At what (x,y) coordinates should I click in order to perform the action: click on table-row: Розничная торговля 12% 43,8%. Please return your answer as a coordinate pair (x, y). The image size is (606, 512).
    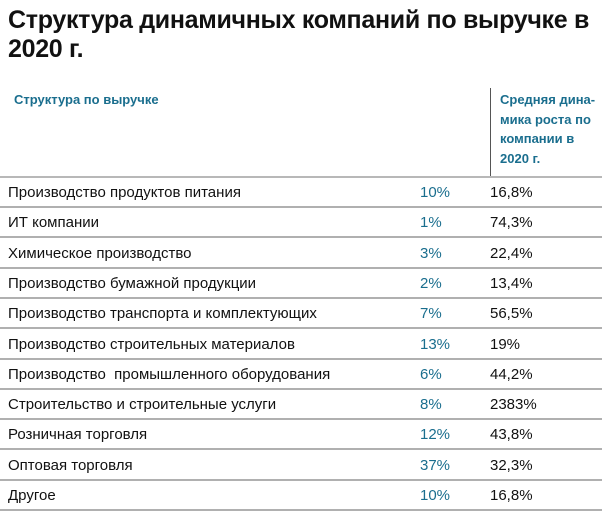
    Looking at the image, I should click on (301, 435).